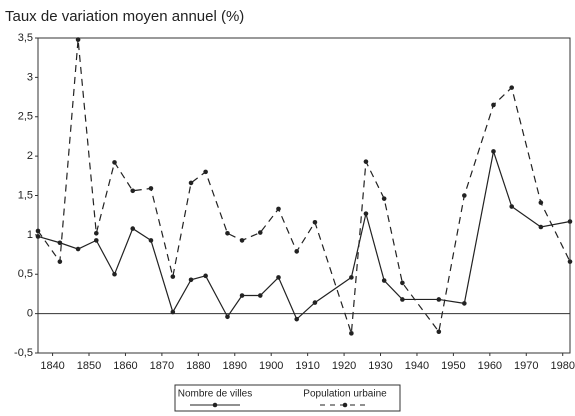  I want to click on x-tick-label: 1970, so click(526, 366).